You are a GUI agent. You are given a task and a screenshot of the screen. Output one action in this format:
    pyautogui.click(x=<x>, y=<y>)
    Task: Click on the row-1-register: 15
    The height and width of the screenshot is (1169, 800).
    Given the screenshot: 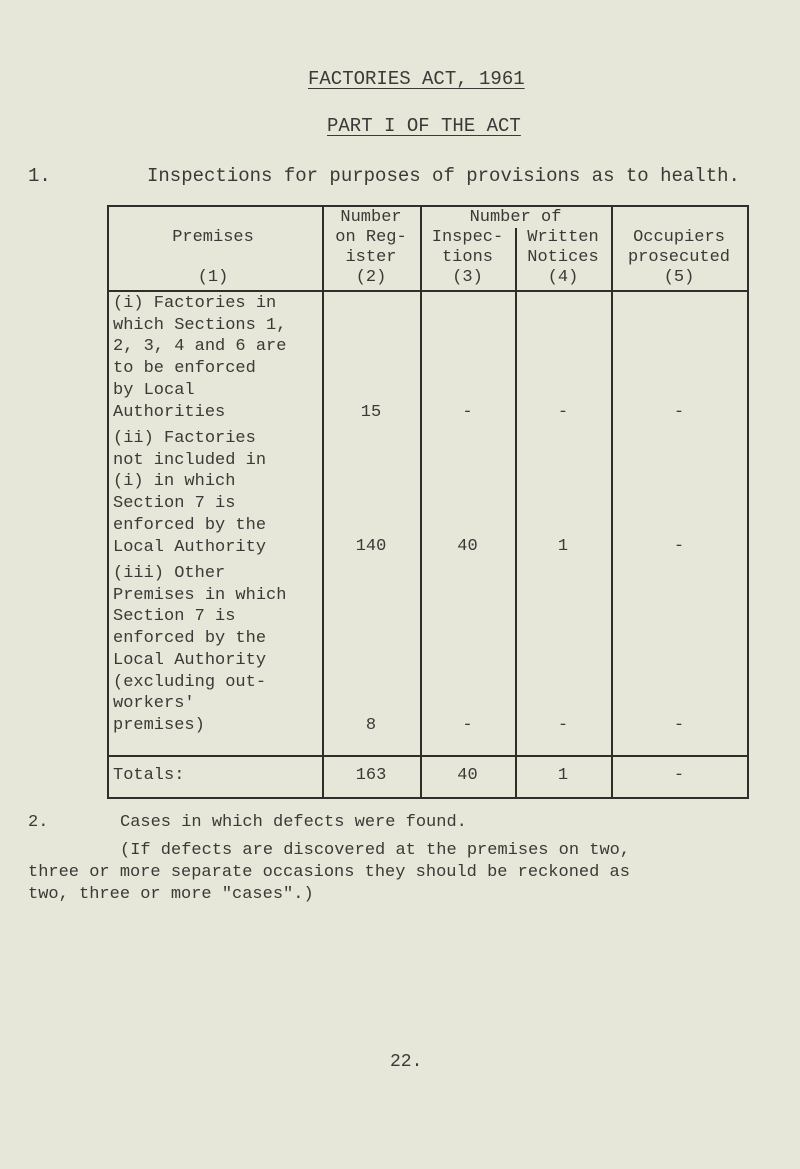 What is the action you would take?
    pyautogui.click(x=371, y=412)
    